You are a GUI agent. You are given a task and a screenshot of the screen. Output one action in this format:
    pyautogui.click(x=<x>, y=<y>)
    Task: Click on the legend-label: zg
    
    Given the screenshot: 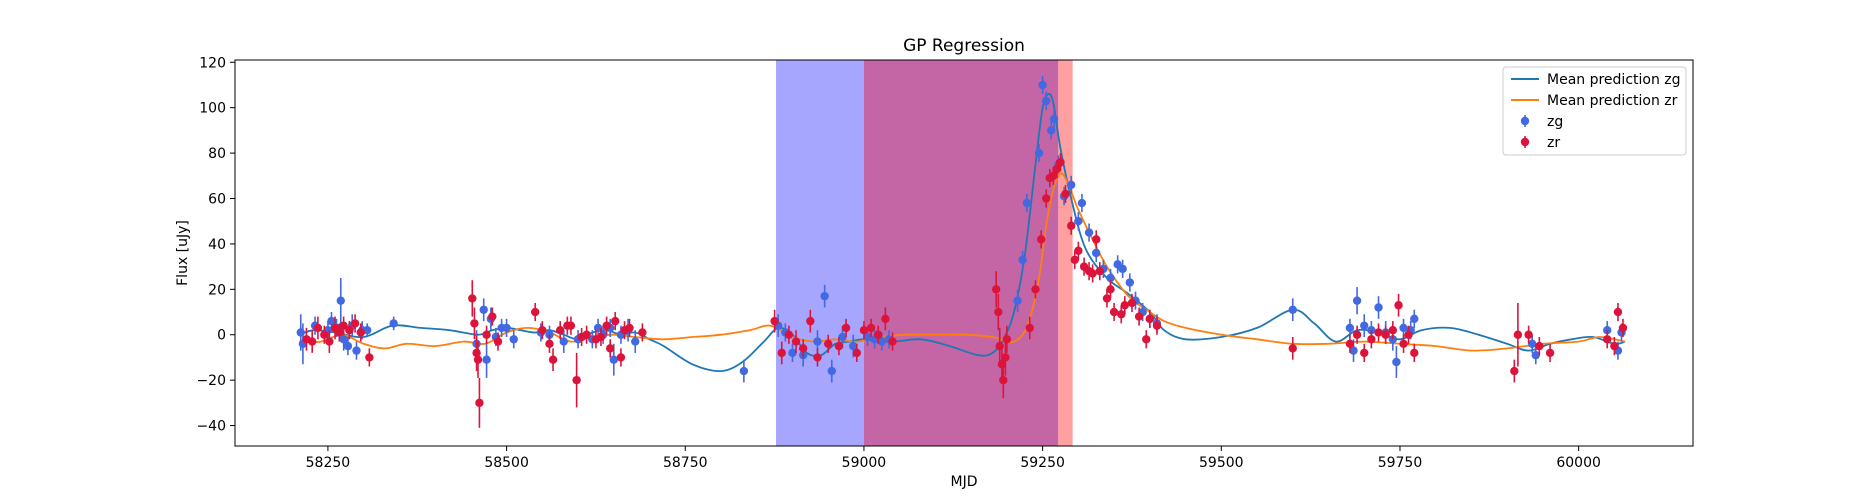 What is the action you would take?
    pyautogui.click(x=1555, y=122)
    